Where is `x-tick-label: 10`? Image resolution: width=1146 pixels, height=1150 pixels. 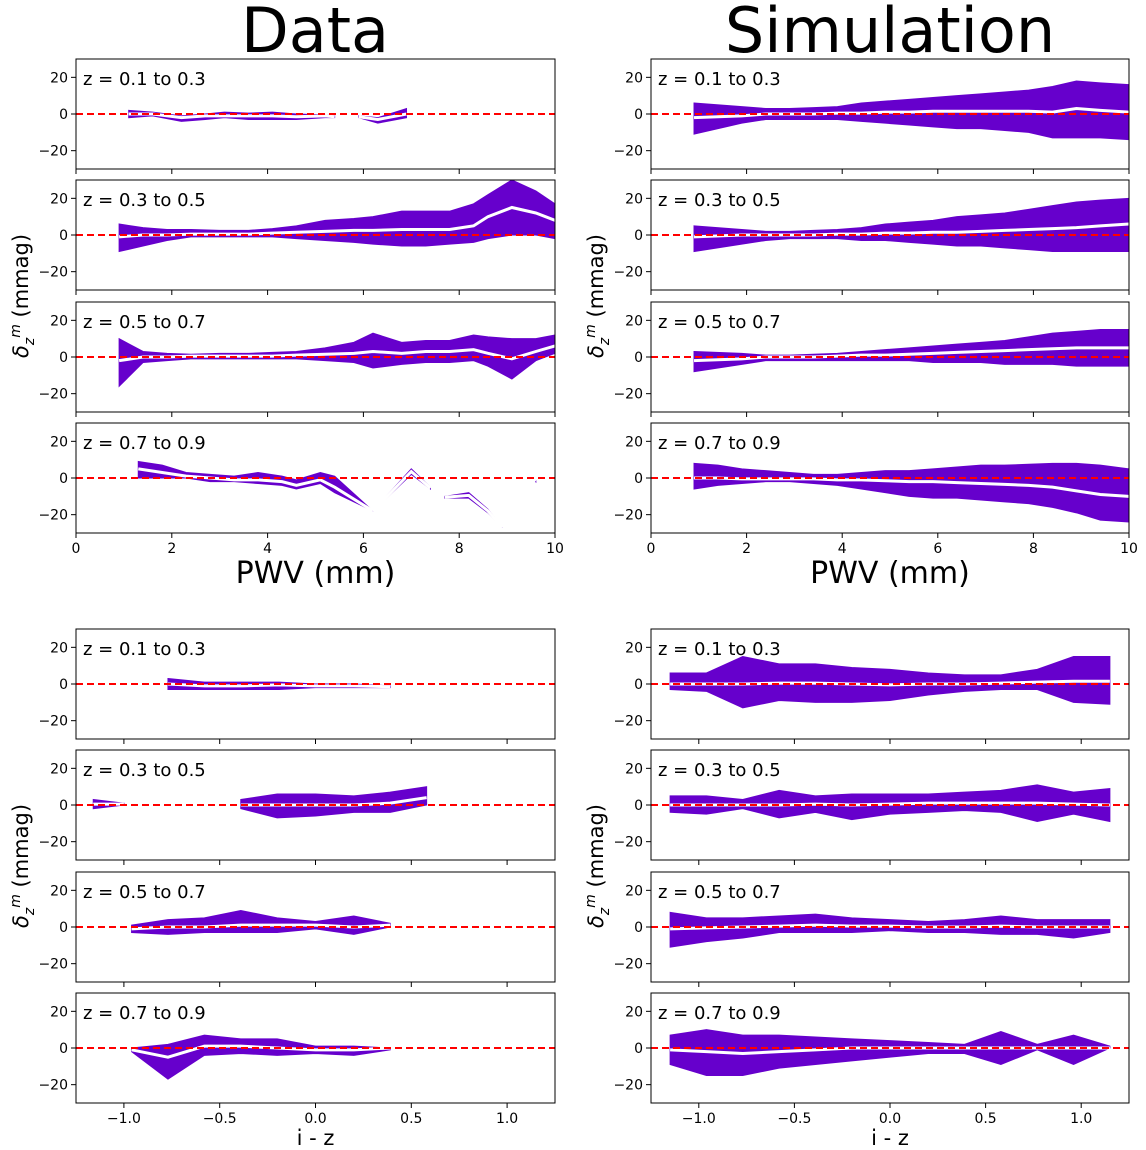
x-tick-label: 10 is located at coordinates (1129, 549).